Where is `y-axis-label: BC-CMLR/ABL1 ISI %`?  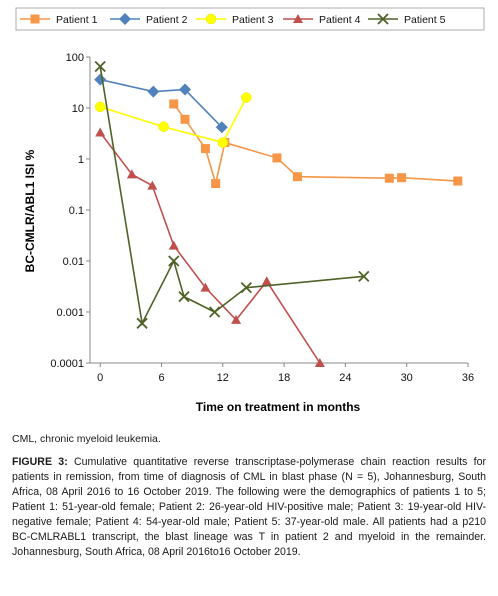 y-axis-label: BC-CMLR/ABL1 ISI % is located at coordinates (30, 210).